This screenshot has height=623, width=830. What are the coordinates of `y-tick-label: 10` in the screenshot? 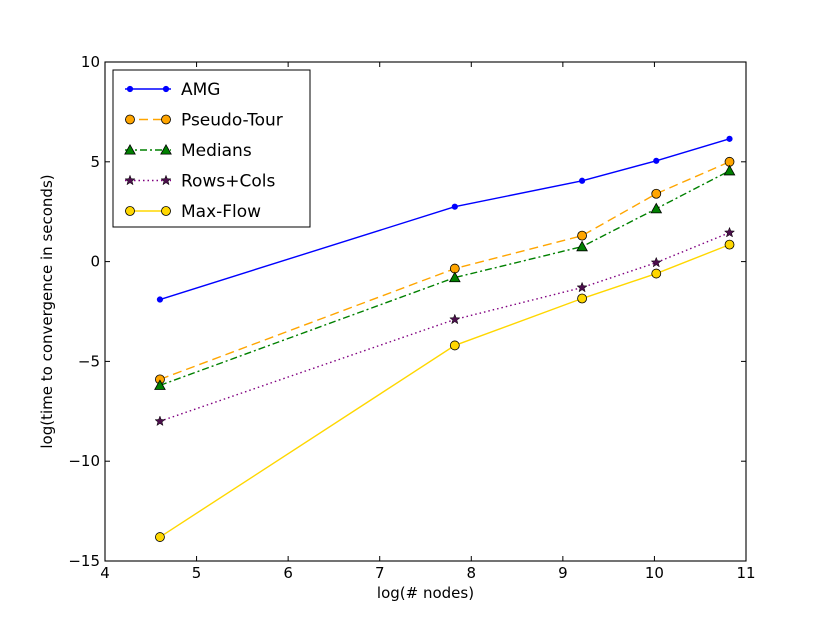 It's located at (90, 62).